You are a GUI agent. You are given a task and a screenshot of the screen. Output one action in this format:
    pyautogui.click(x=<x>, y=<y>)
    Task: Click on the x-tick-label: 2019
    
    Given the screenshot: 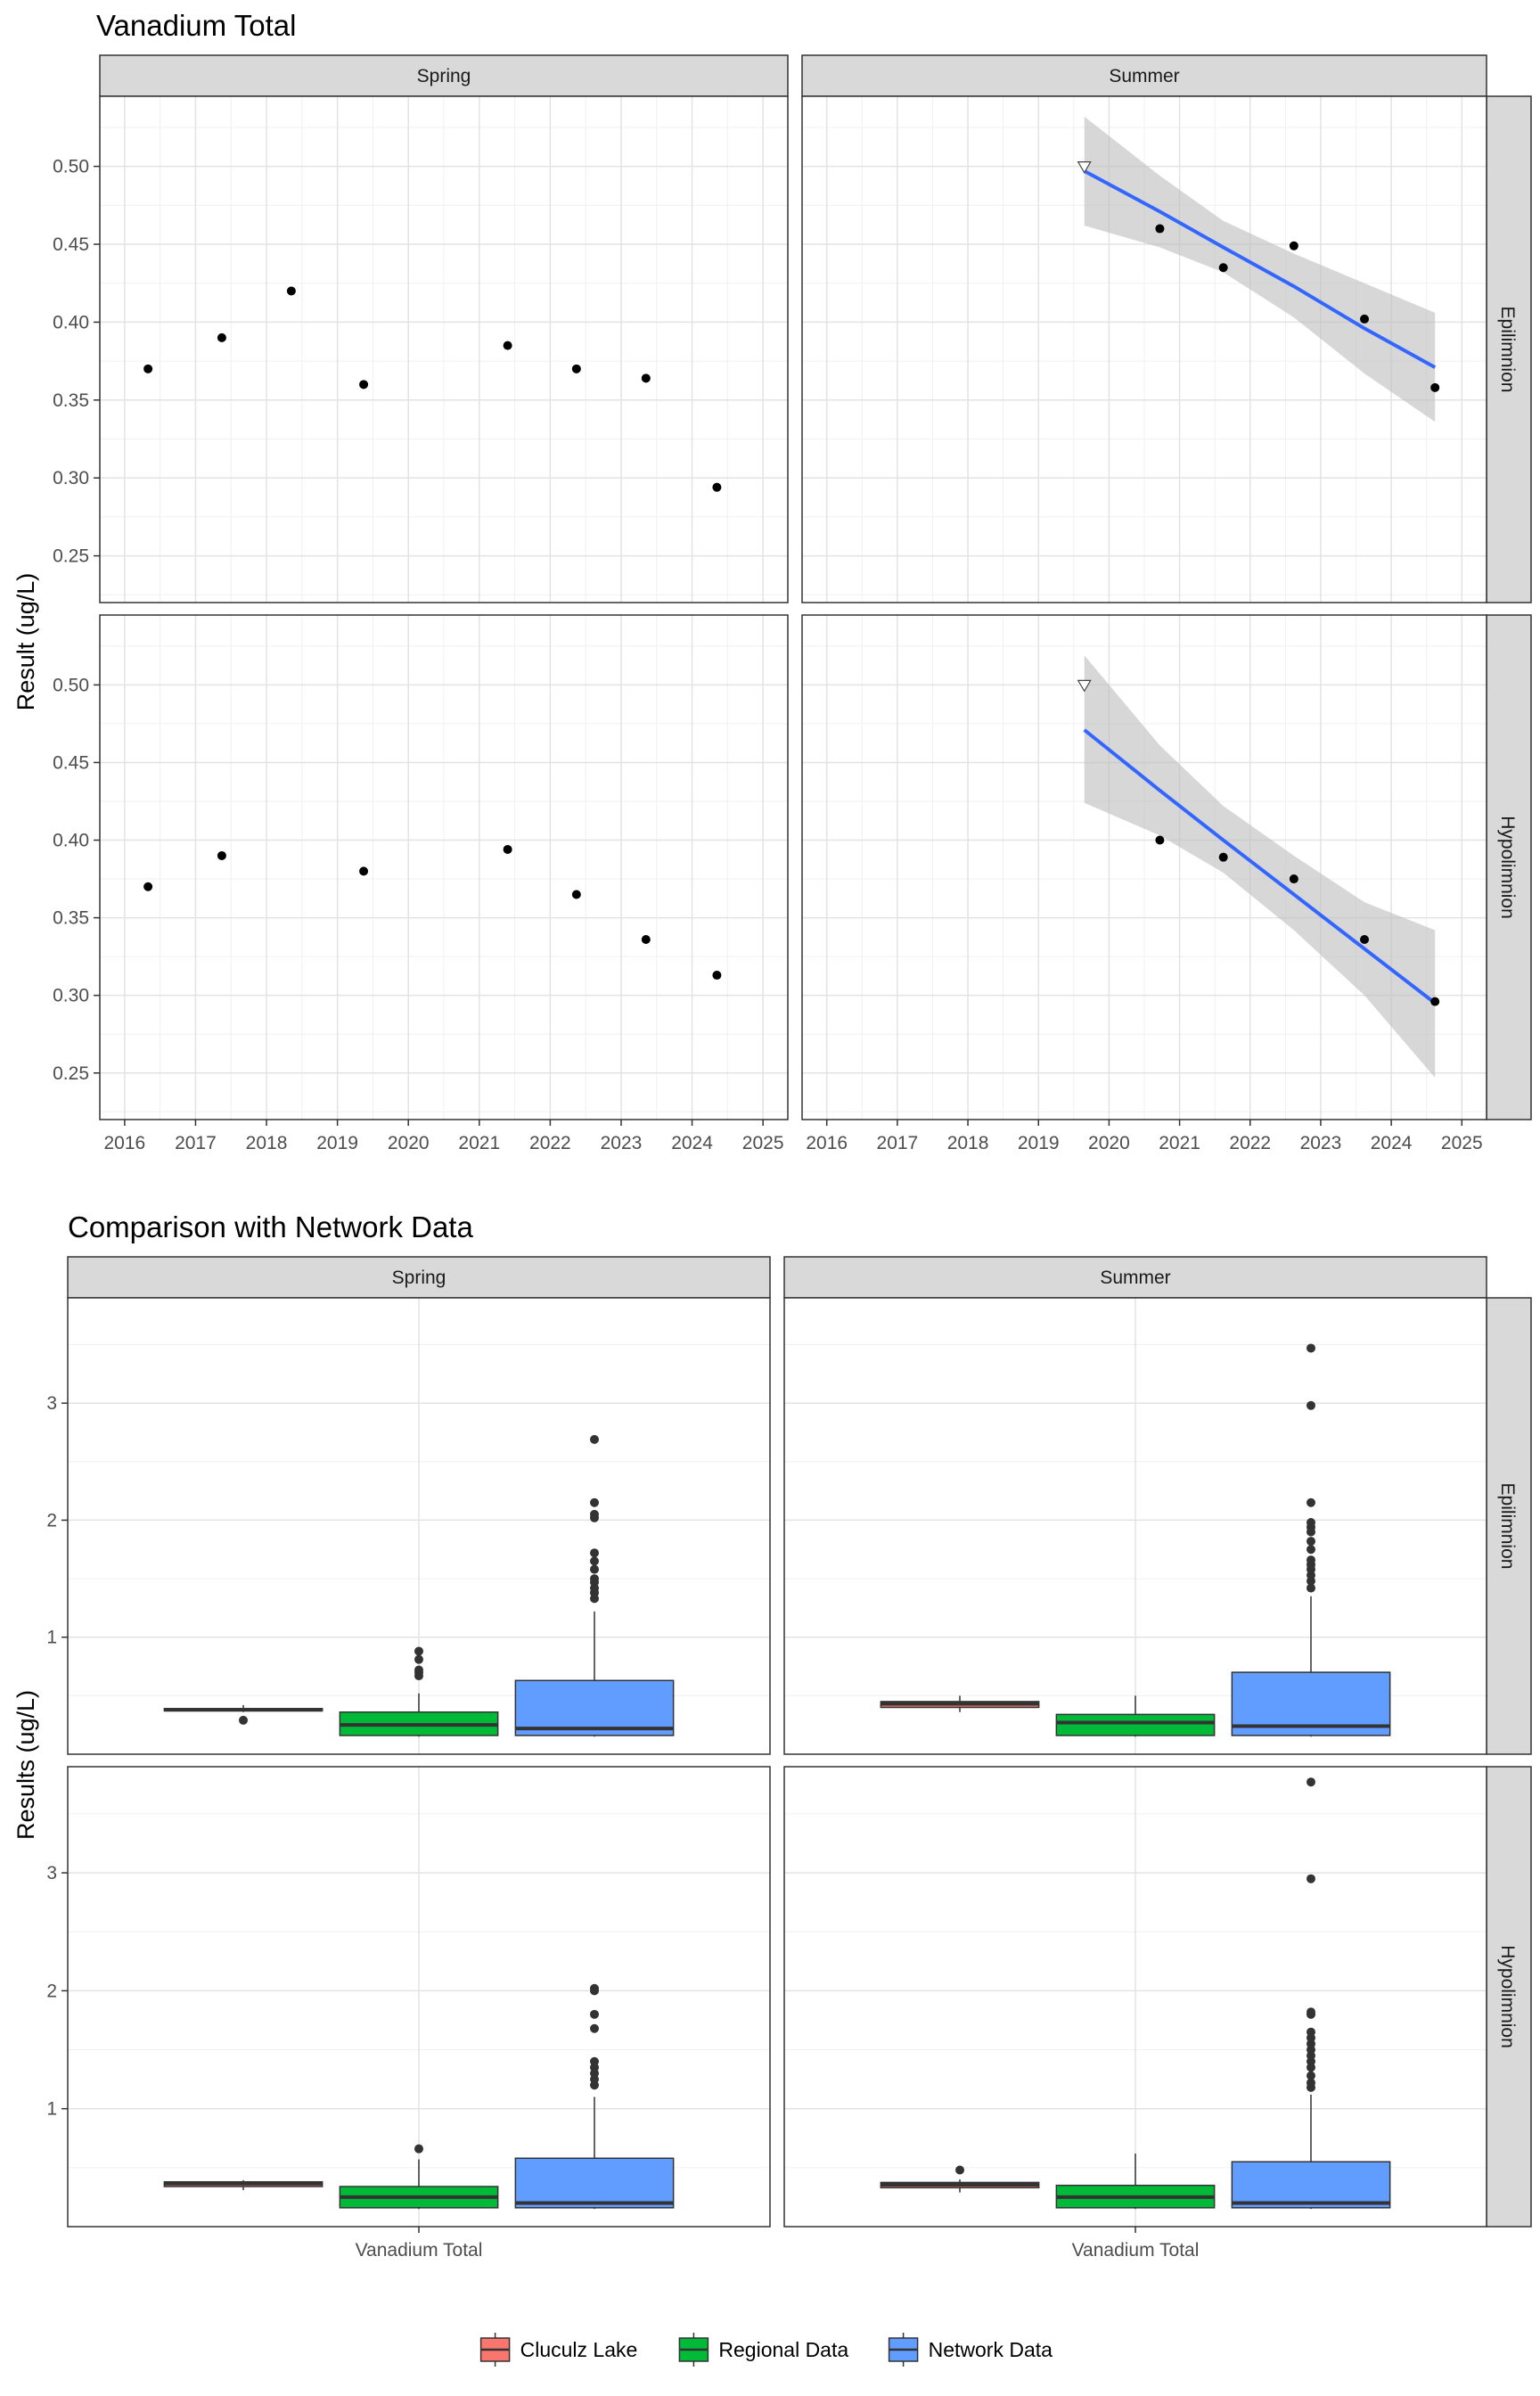 What is the action you would take?
    pyautogui.click(x=337, y=1143)
    